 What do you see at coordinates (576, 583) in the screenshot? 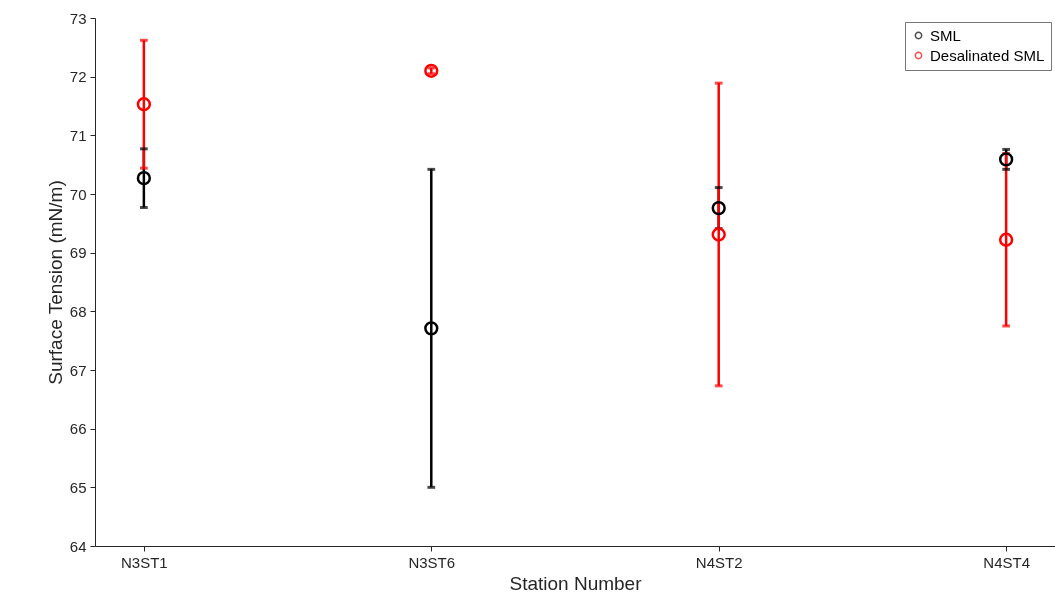
I see `x-axis-title: Station Number` at bounding box center [576, 583].